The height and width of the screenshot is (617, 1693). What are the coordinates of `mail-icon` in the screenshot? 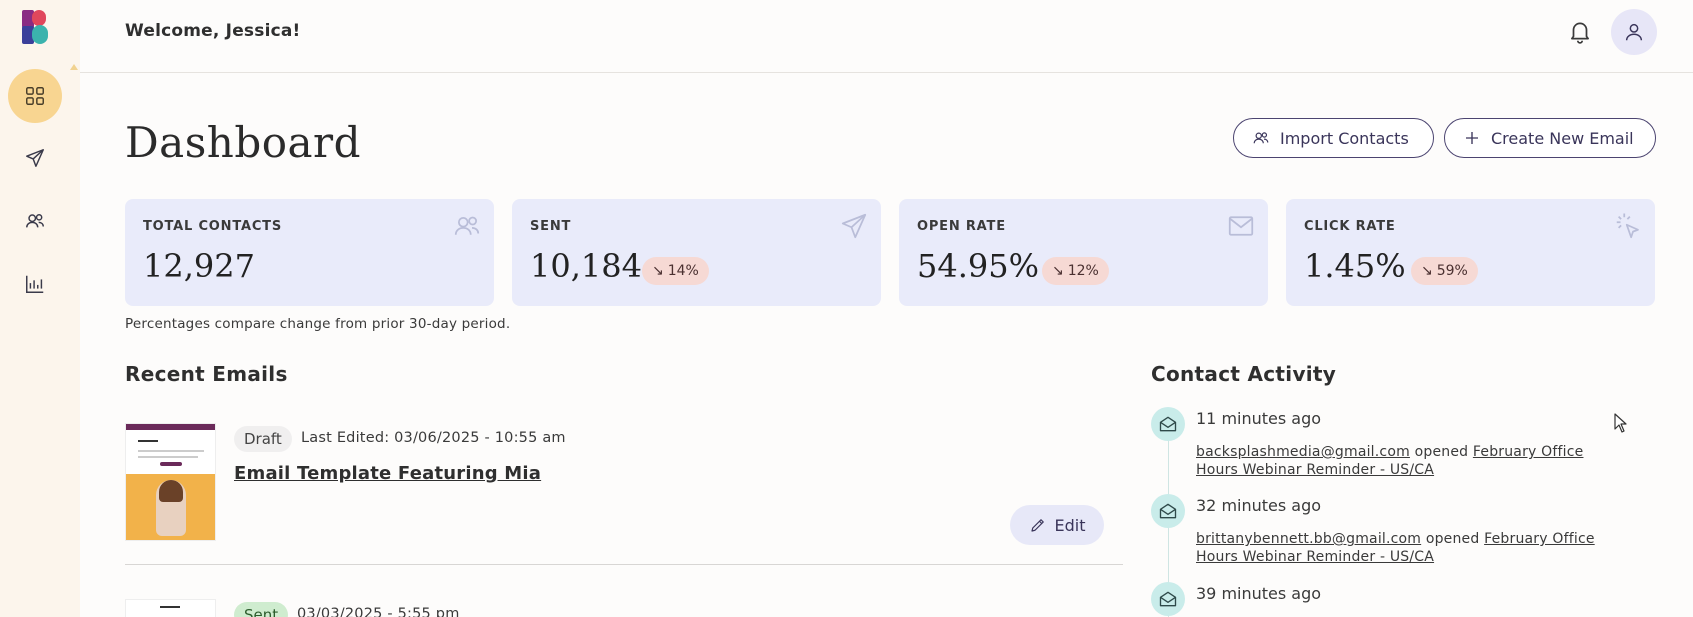 It's located at (1241, 226).